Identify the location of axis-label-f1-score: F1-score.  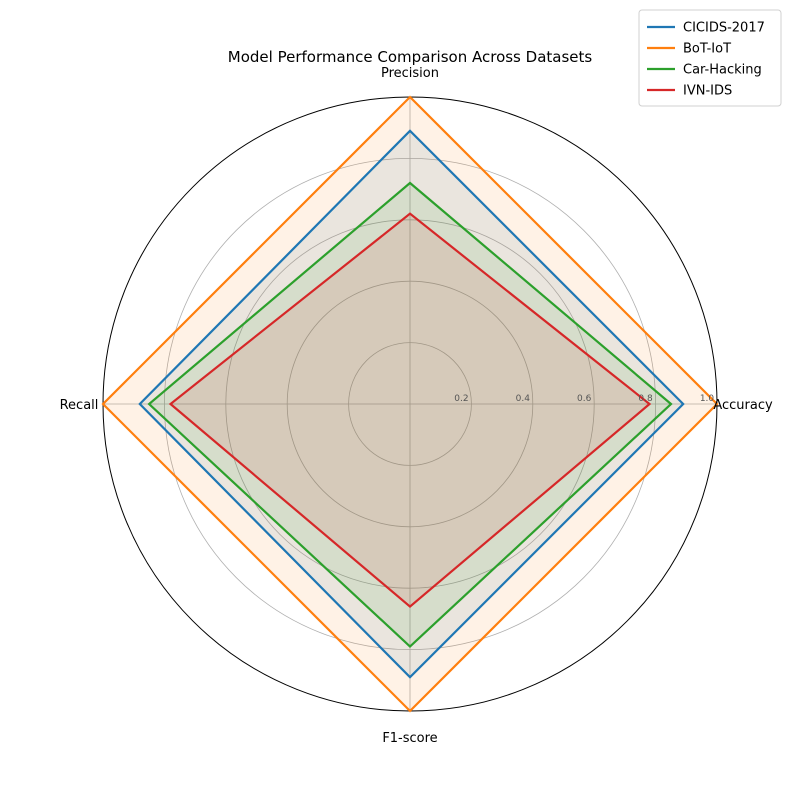
(409, 738).